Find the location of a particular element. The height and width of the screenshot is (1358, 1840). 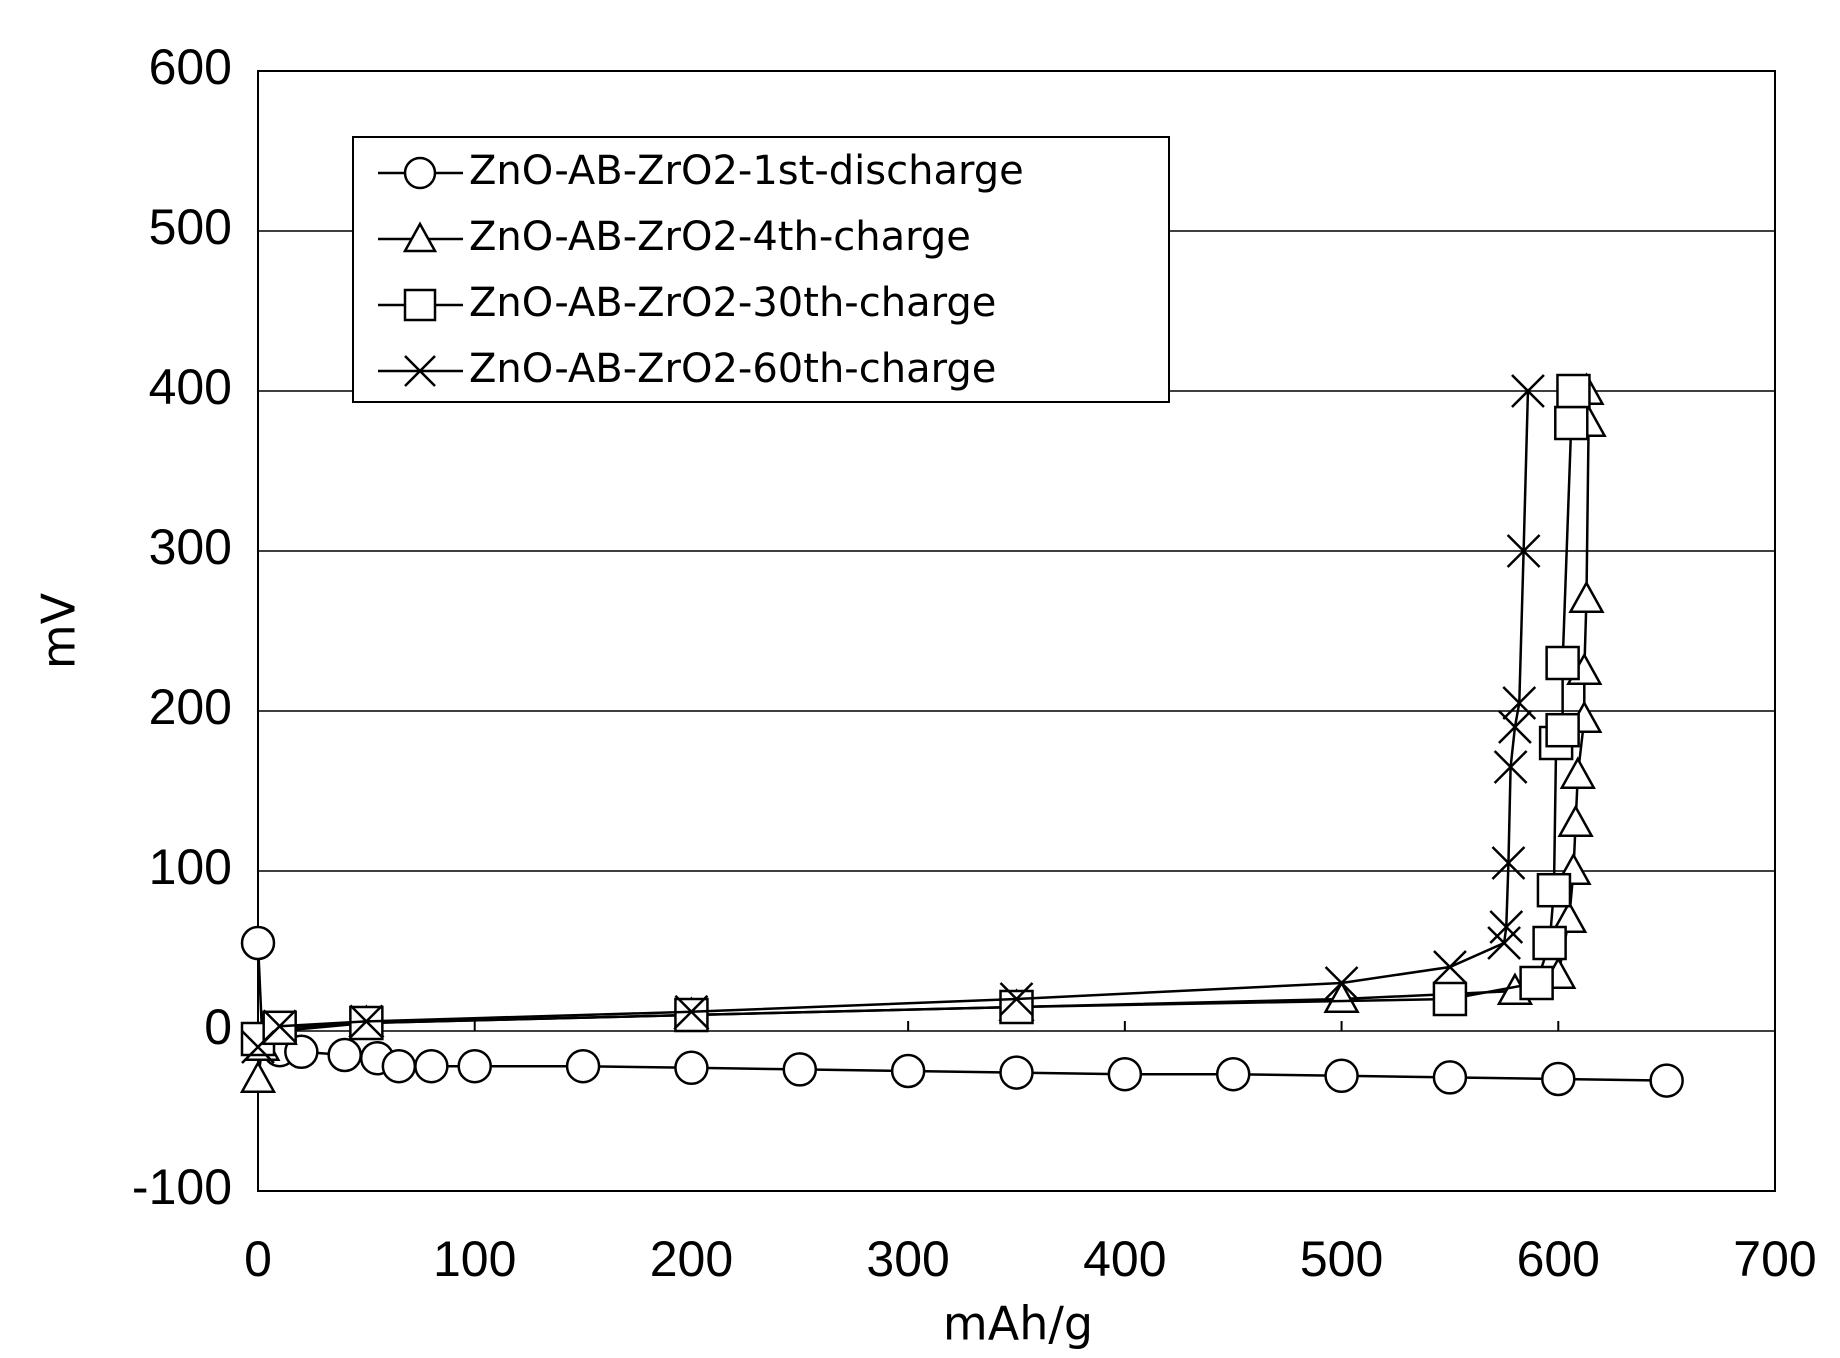

y-tick-label: 100 is located at coordinates (190, 867).